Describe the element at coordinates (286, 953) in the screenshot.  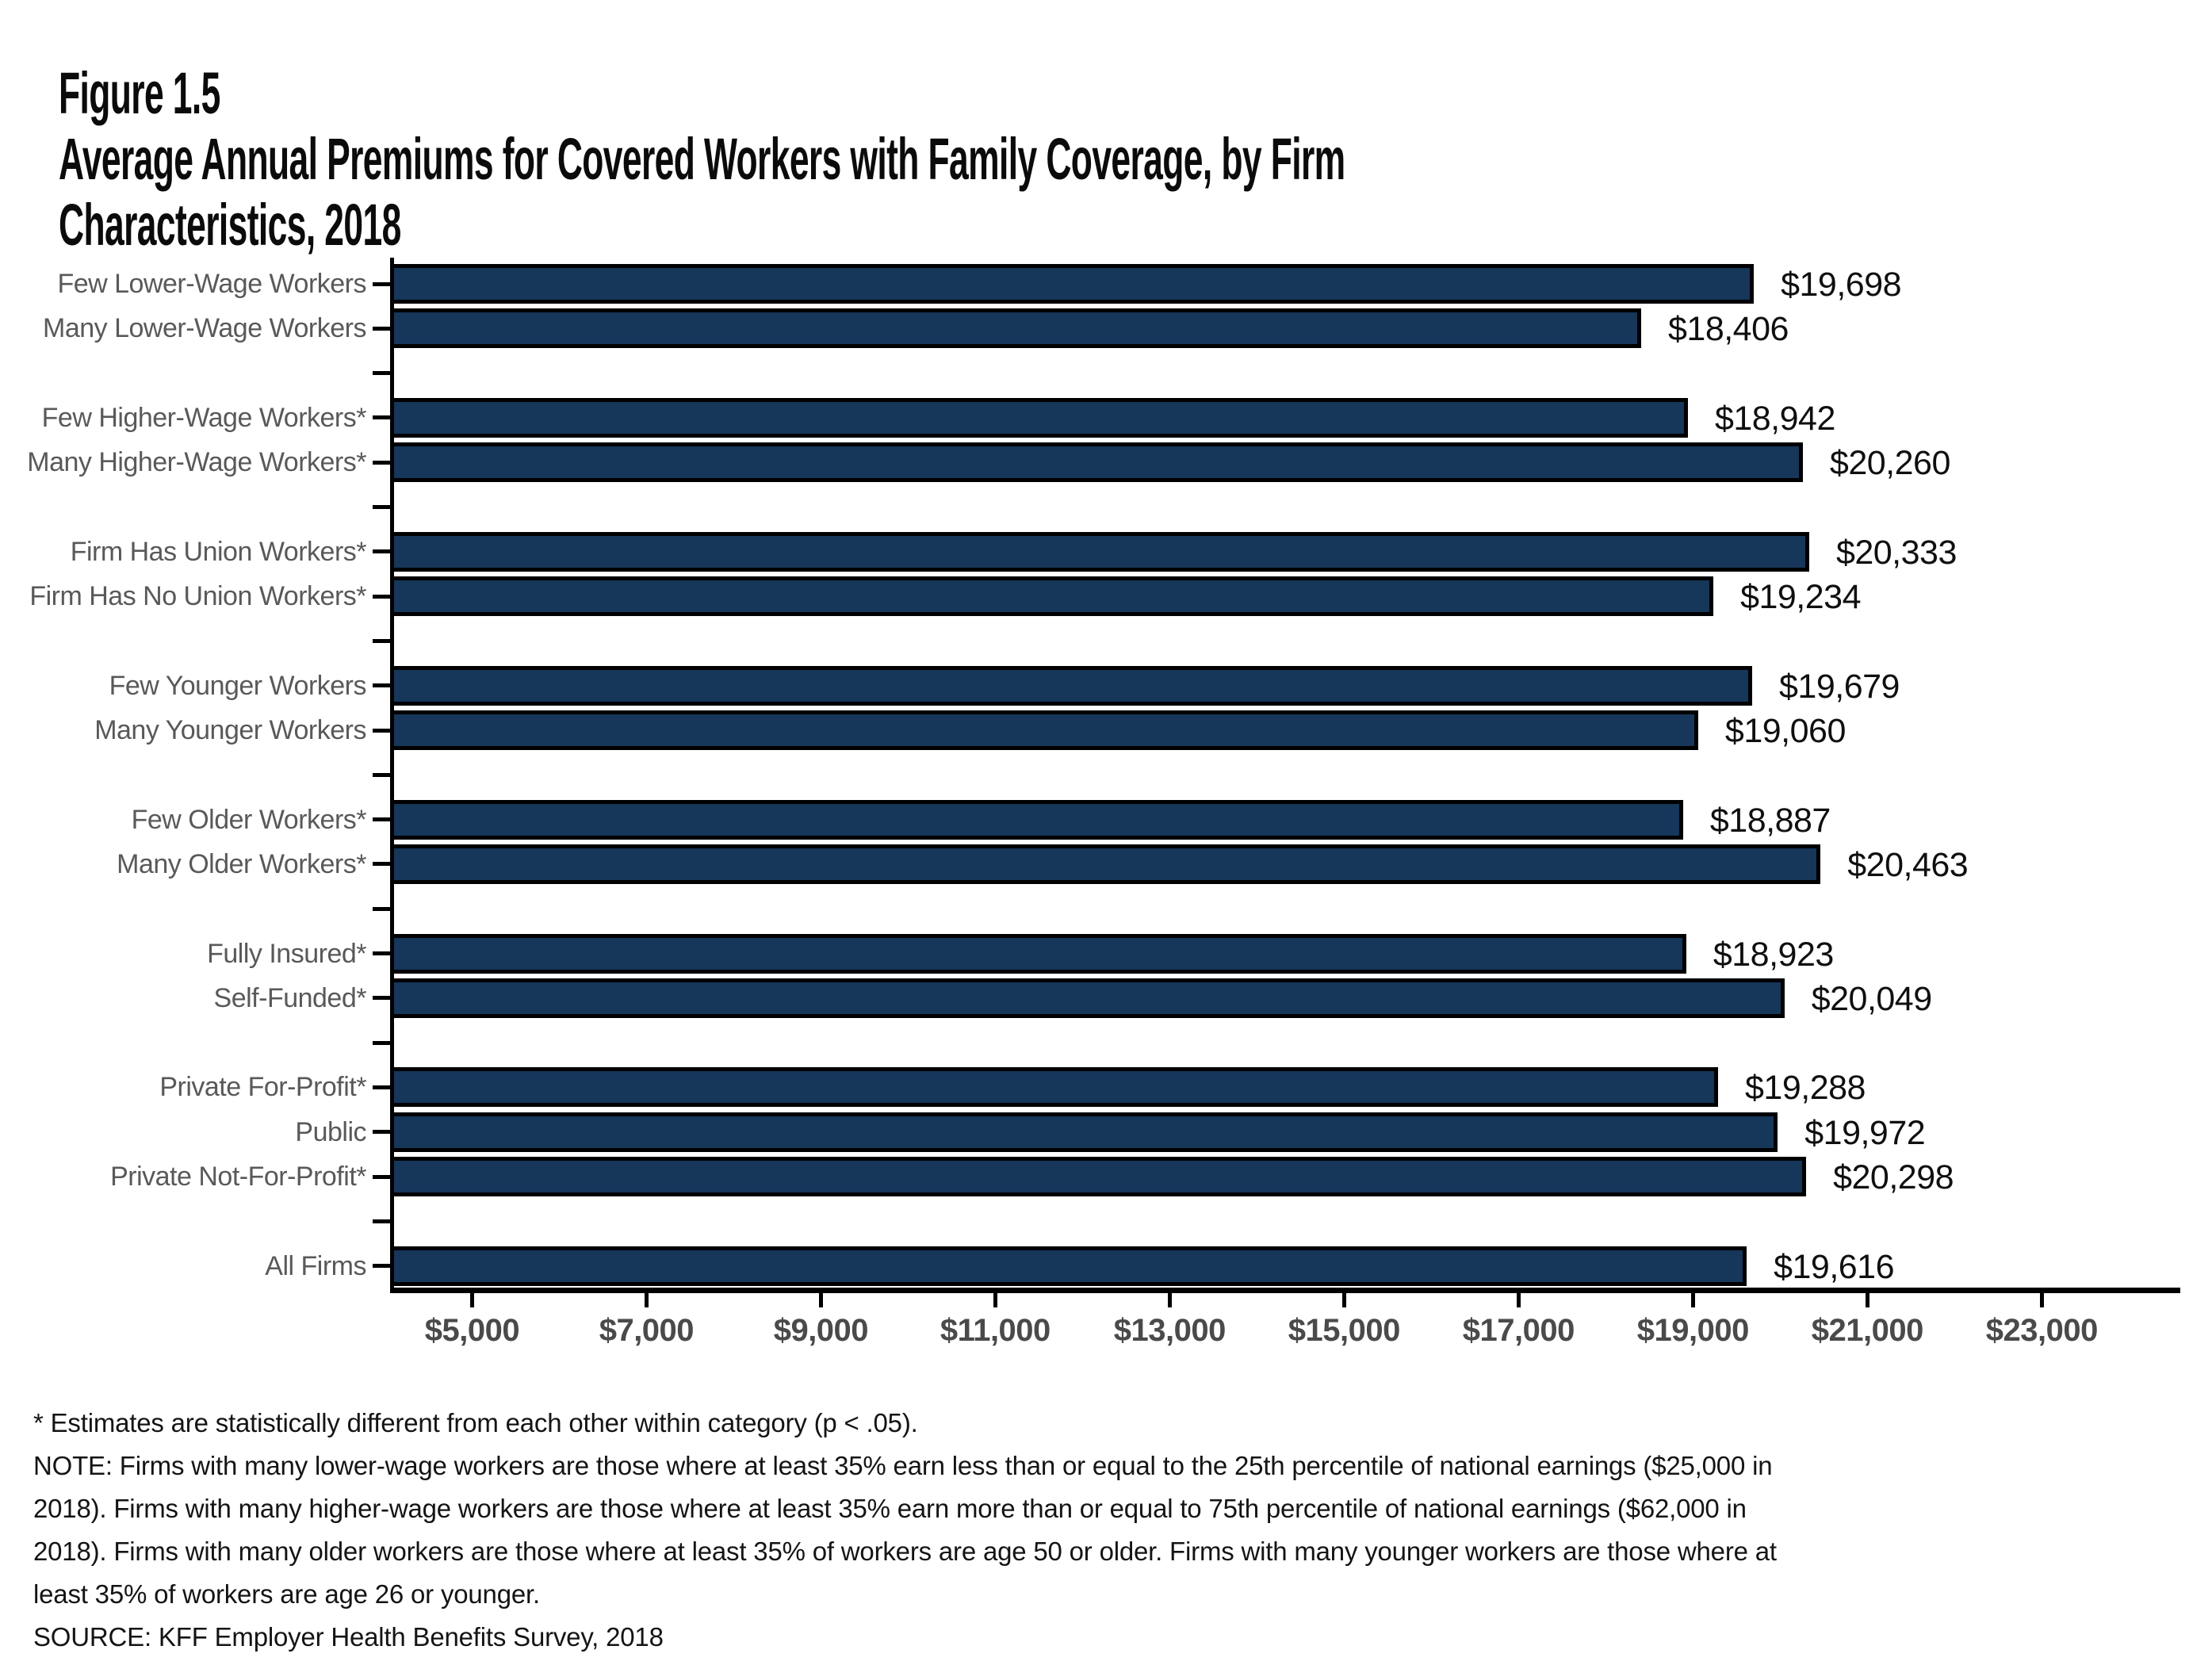
I see `category-label: Fully Insured*` at that location.